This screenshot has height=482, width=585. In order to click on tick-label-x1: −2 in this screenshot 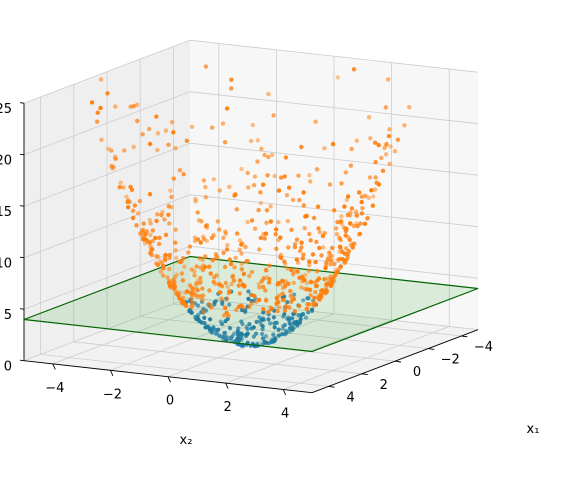, I will do `click(450, 360)`.